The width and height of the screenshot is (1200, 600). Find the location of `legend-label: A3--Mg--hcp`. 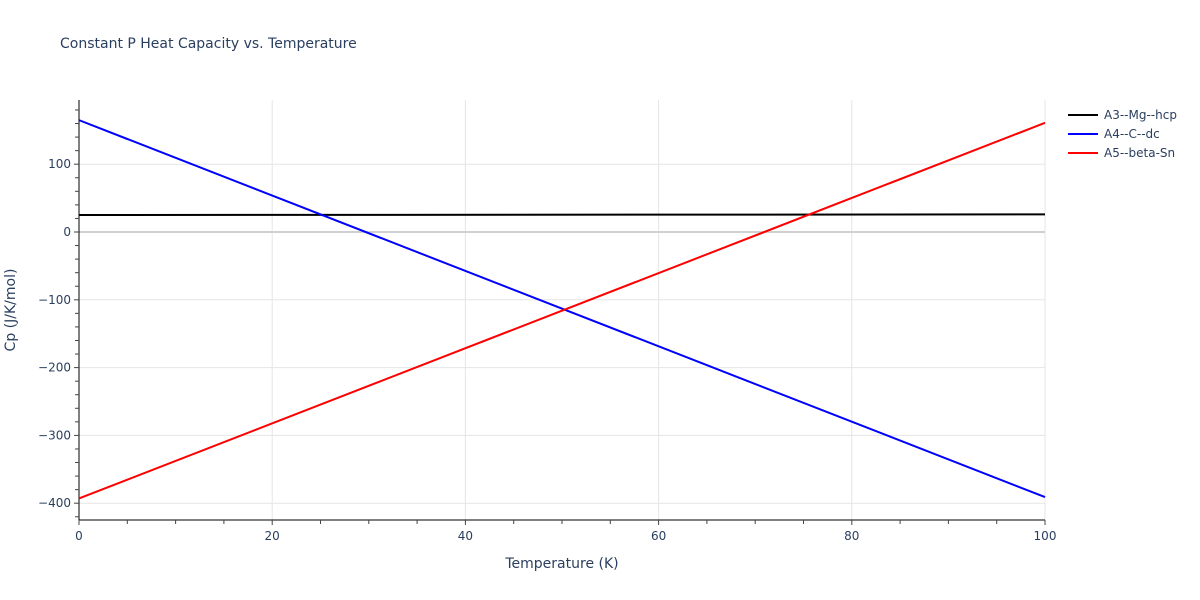

legend-label: A3--Mg--hcp is located at coordinates (1140, 114).